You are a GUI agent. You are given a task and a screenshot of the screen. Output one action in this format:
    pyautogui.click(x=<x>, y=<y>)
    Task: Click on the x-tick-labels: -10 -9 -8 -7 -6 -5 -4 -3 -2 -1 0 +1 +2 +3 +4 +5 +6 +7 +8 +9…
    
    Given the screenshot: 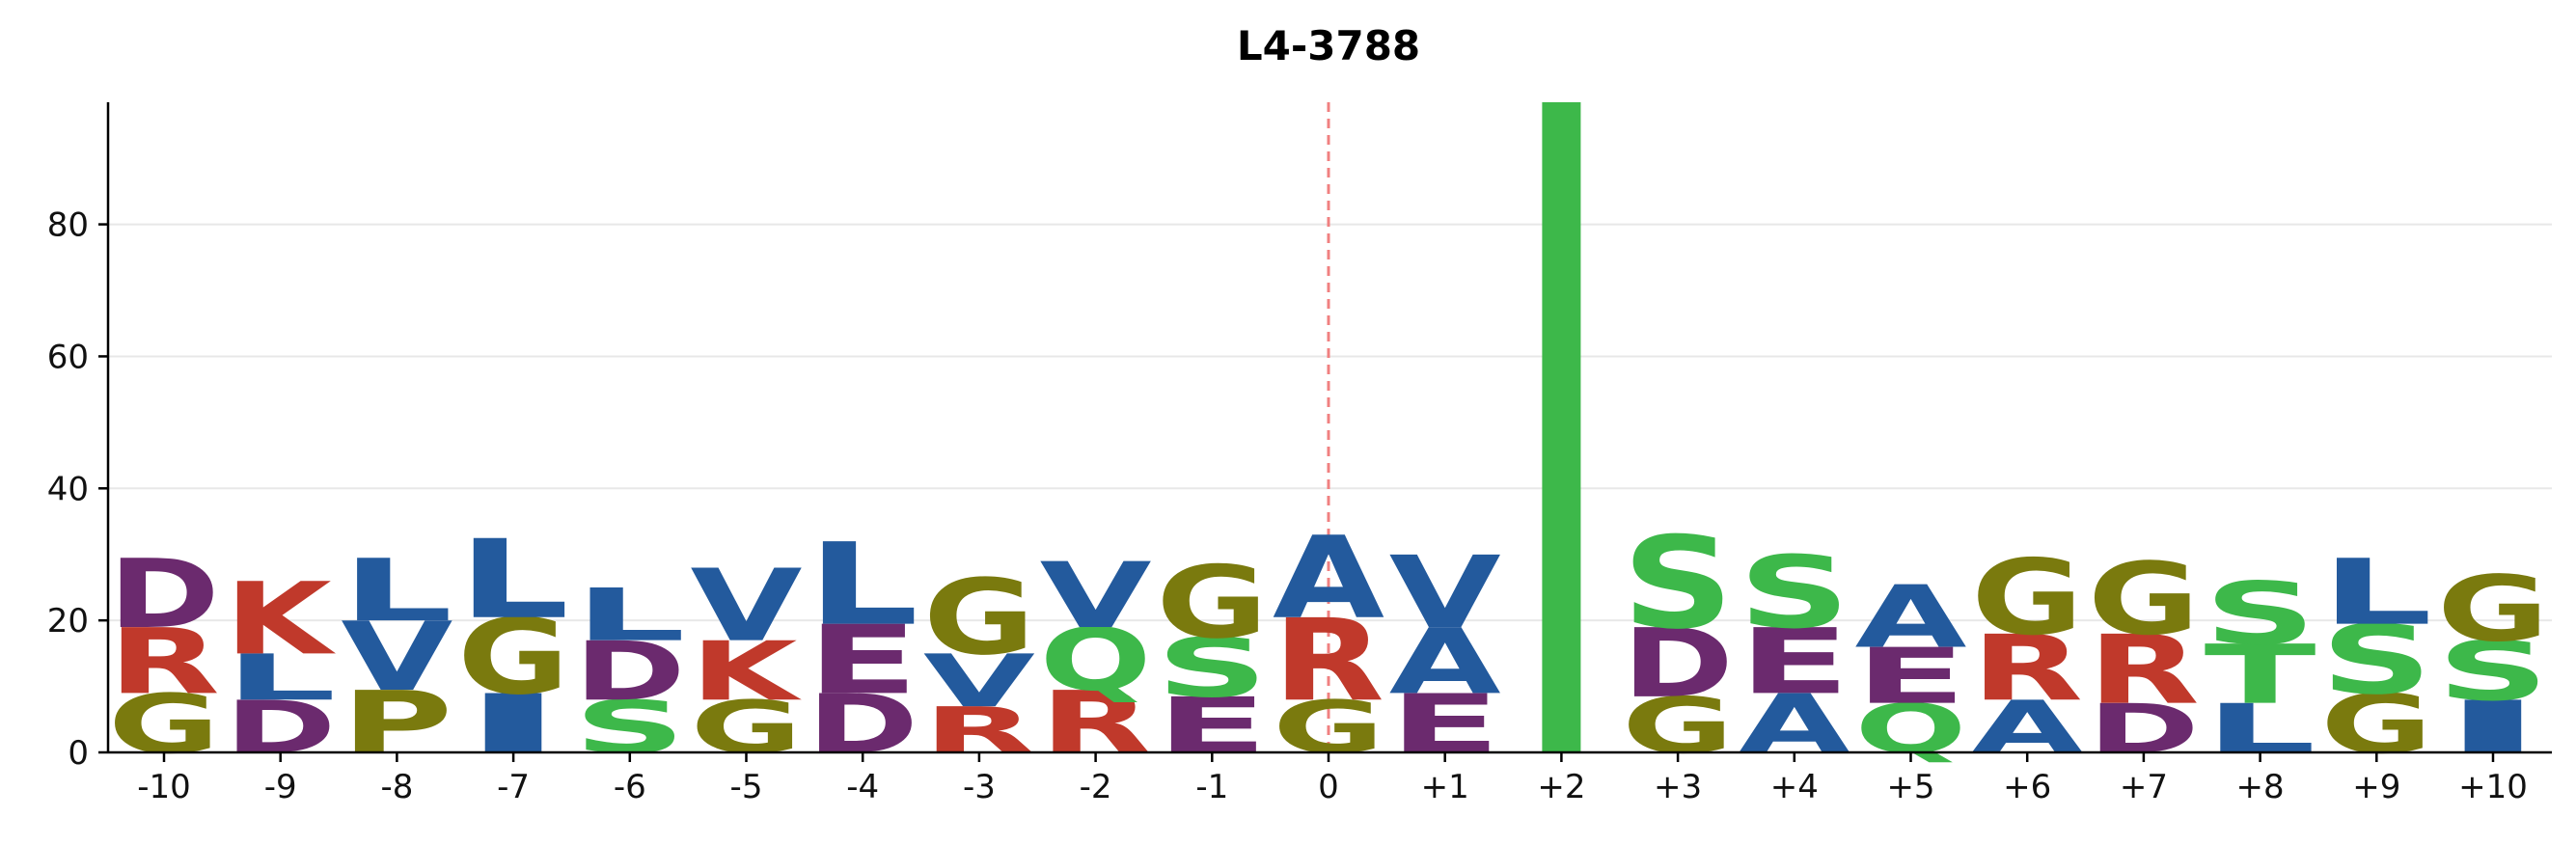 What is the action you would take?
    pyautogui.click(x=1333, y=779)
    